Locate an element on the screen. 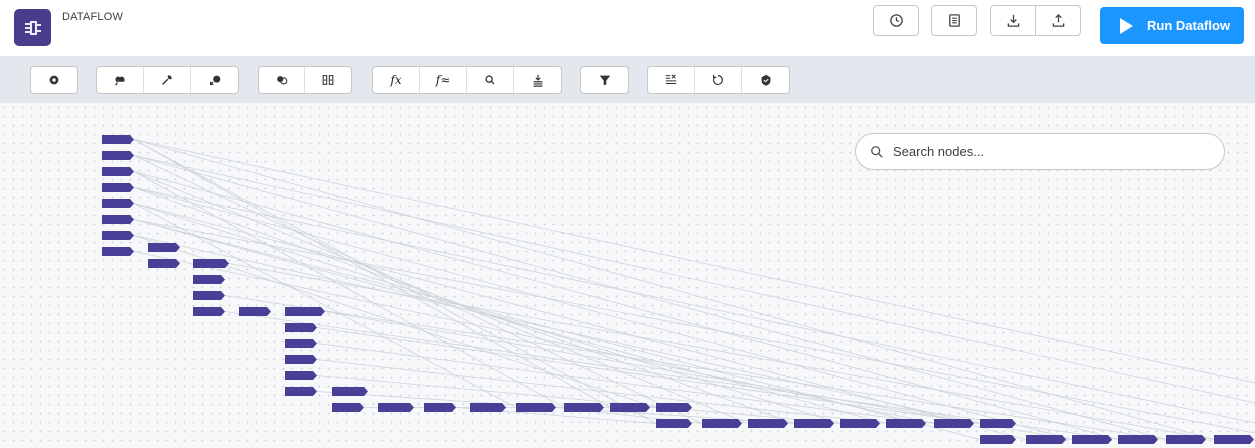 The width and height of the screenshot is (1255, 448). upload-button is located at coordinates (1058, 20).